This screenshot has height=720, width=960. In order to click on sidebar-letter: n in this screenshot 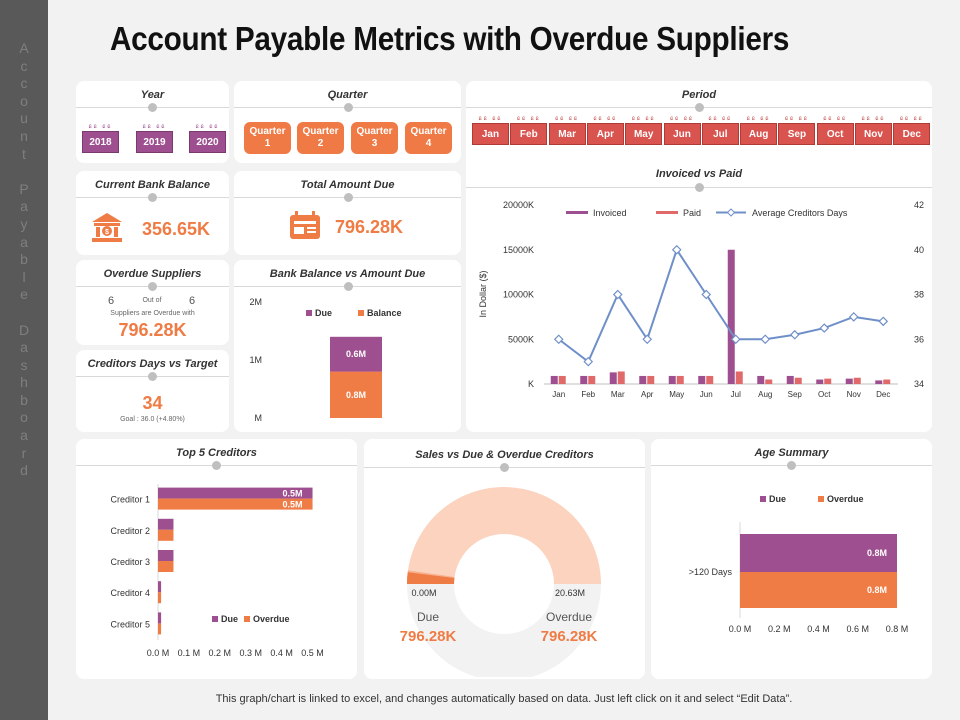, I will do `click(24, 135)`.